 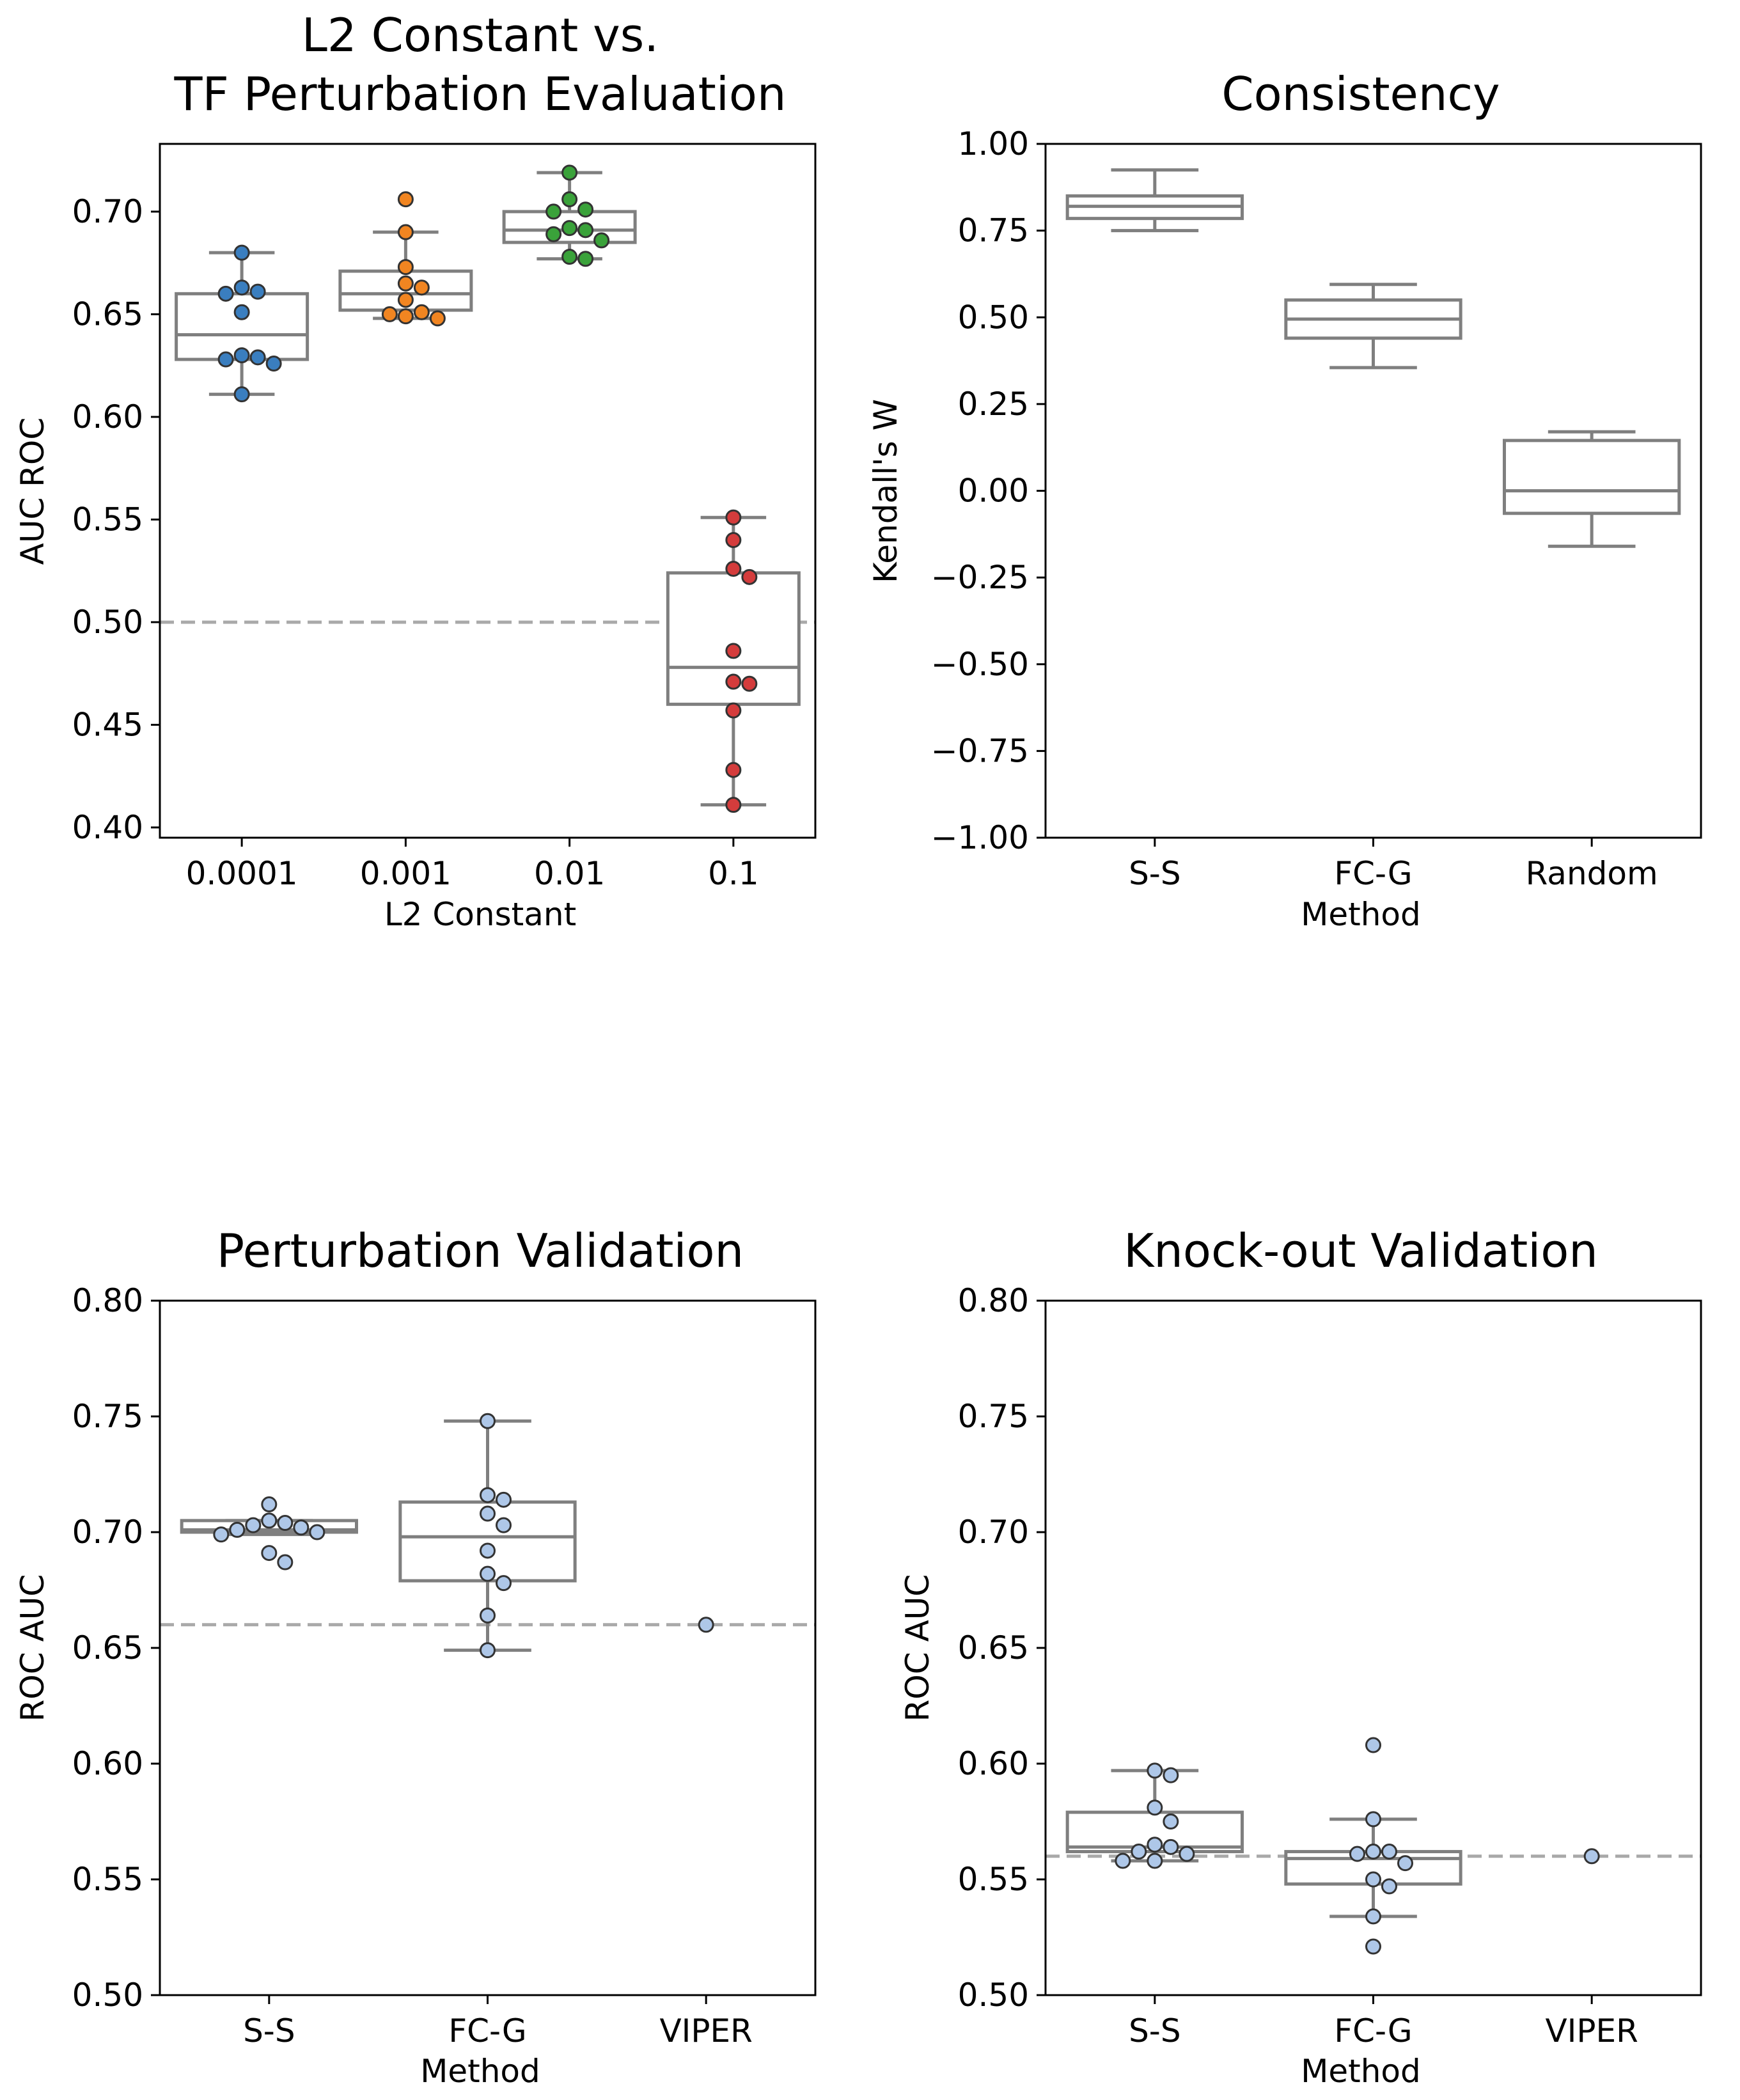 What do you see at coordinates (480, 1251) in the screenshot?
I see `chart-title: Perturbation Validation` at bounding box center [480, 1251].